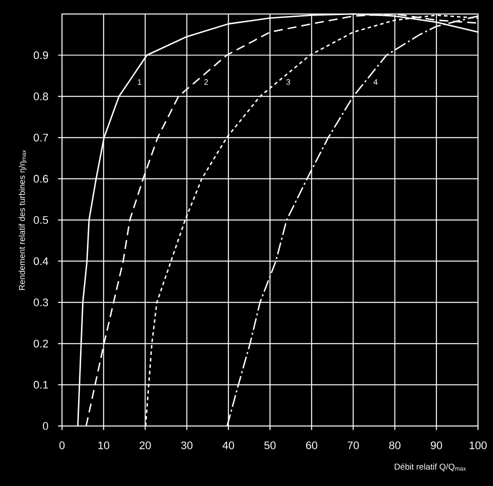 The width and height of the screenshot is (493, 486). Describe the element at coordinates (394, 445) in the screenshot. I see `x-tick-label: 80` at that location.